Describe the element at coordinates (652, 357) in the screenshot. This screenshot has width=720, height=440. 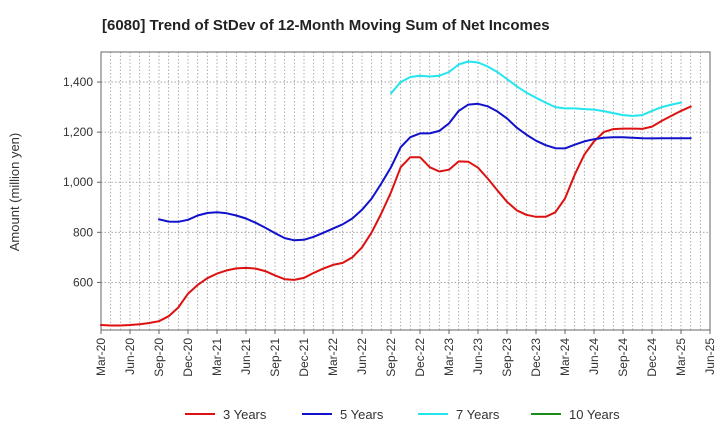
I see `x-tick-label: Dec-24` at that location.